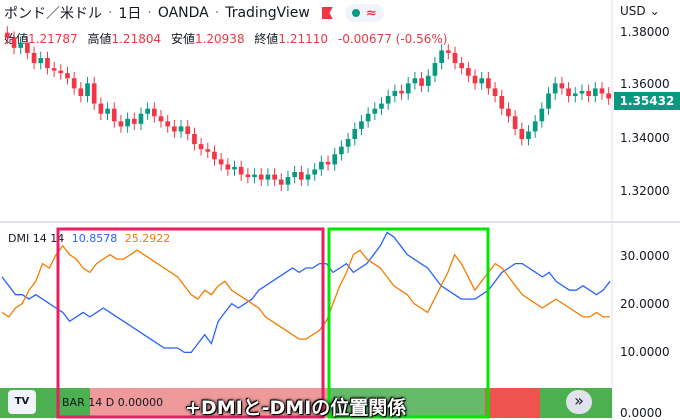  What do you see at coordinates (88, 402) in the screenshot?
I see `bar-indicator-name: BAR 14 D` at bounding box center [88, 402].